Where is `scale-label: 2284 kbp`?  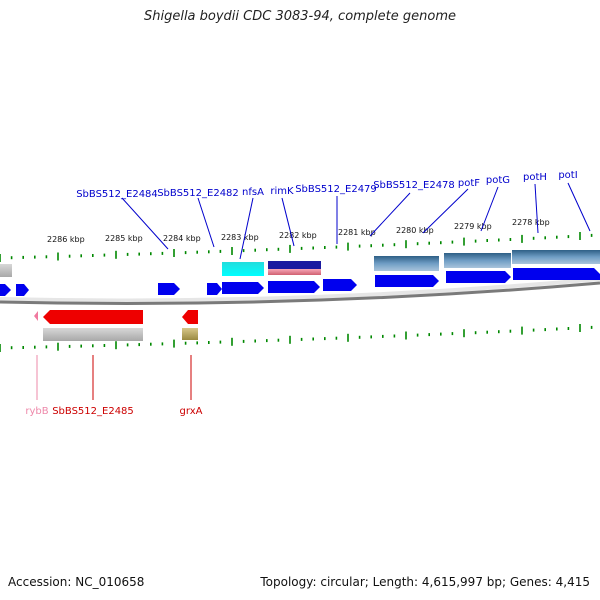
scale-label: 2284 kbp is located at coordinates (182, 238).